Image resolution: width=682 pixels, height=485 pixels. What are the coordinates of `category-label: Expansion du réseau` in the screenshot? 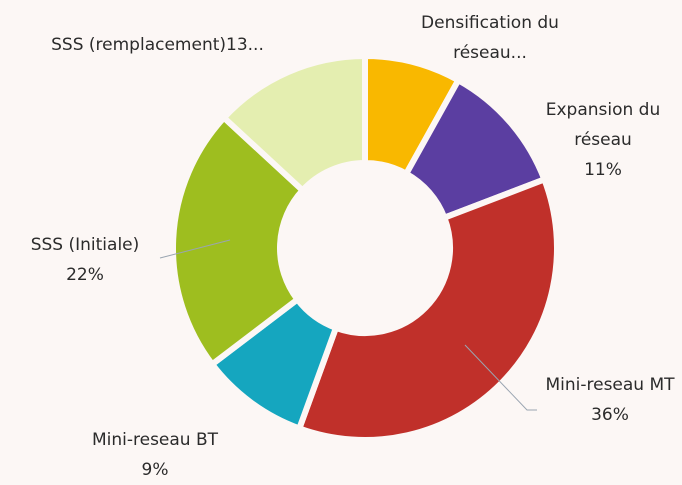 It's located at (603, 125).